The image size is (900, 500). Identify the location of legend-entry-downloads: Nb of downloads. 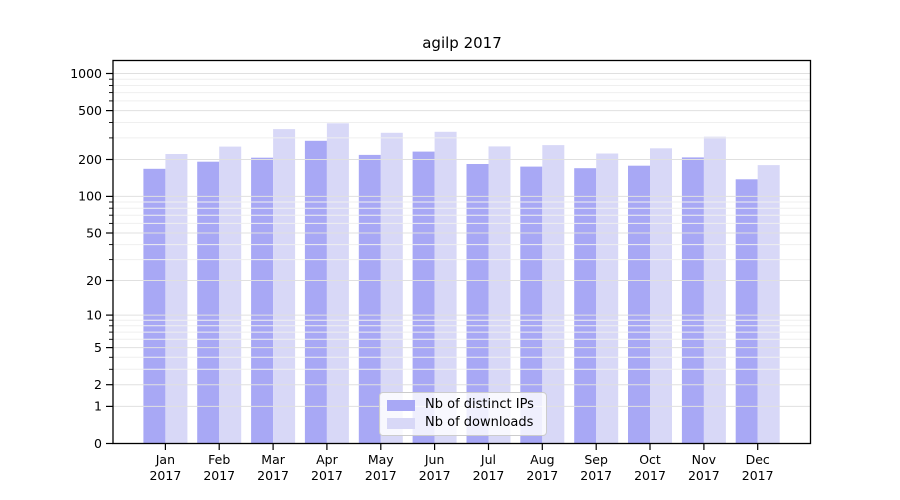
(462, 423).